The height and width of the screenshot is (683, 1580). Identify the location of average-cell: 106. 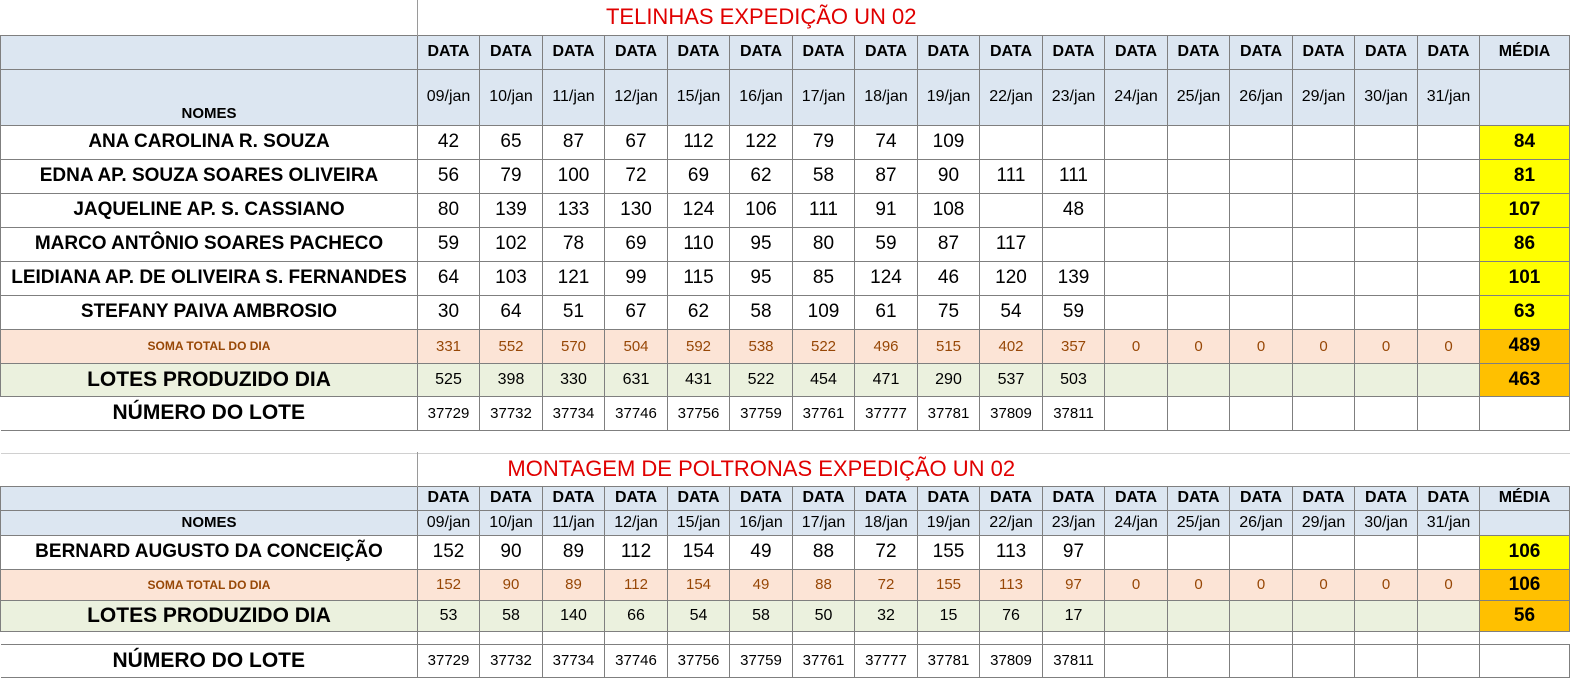
(1524, 552).